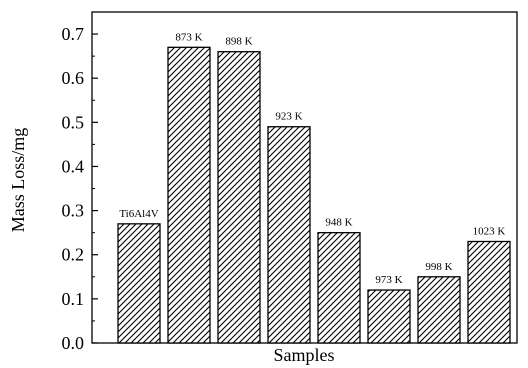 The height and width of the screenshot is (368, 528). I want to click on bar-label: 998 K, so click(438, 267).